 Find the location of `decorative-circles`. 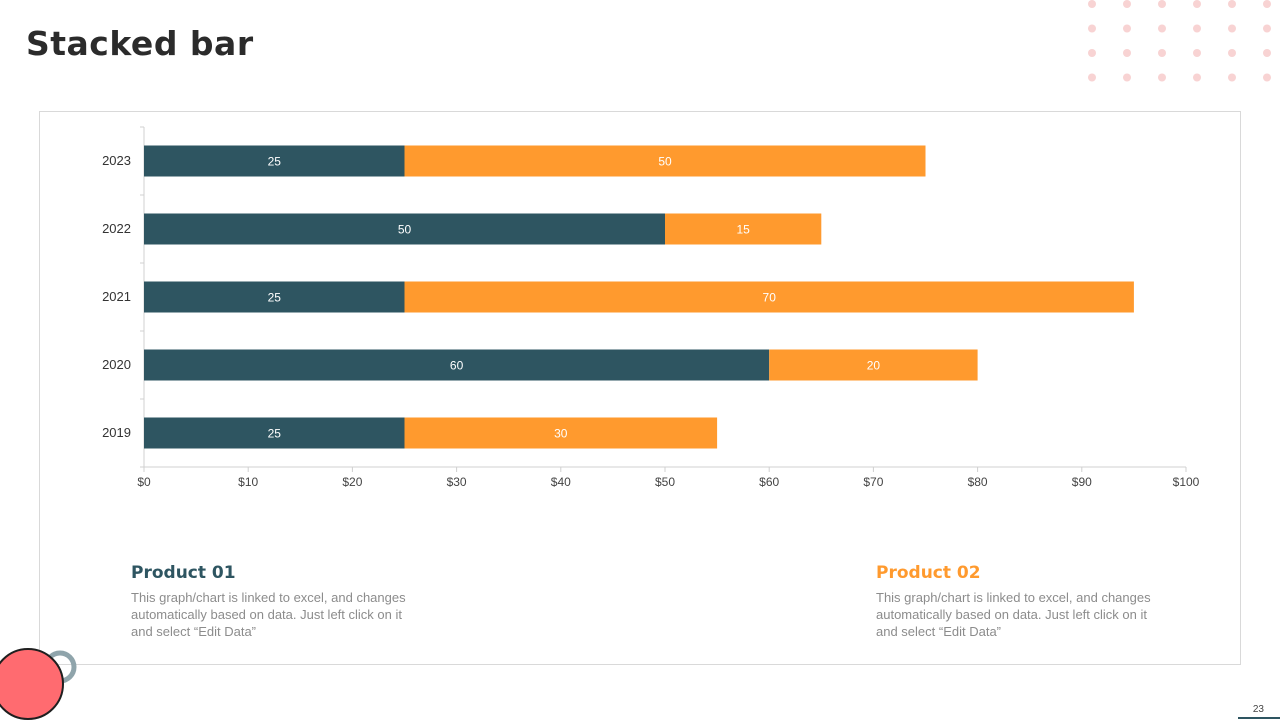

decorative-circles is located at coordinates (38, 684).